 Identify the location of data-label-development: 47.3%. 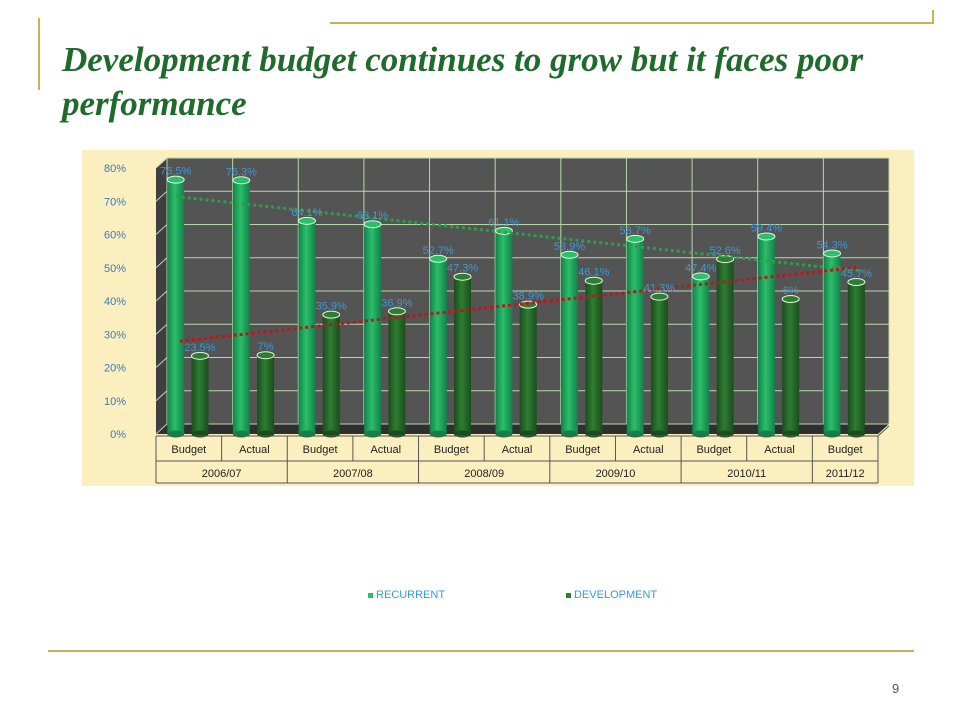
(462, 269).